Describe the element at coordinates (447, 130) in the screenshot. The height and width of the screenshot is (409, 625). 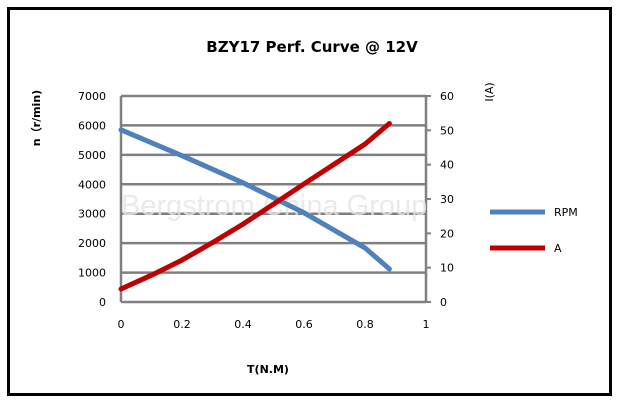
I see `y2-tick-label: 50` at that location.